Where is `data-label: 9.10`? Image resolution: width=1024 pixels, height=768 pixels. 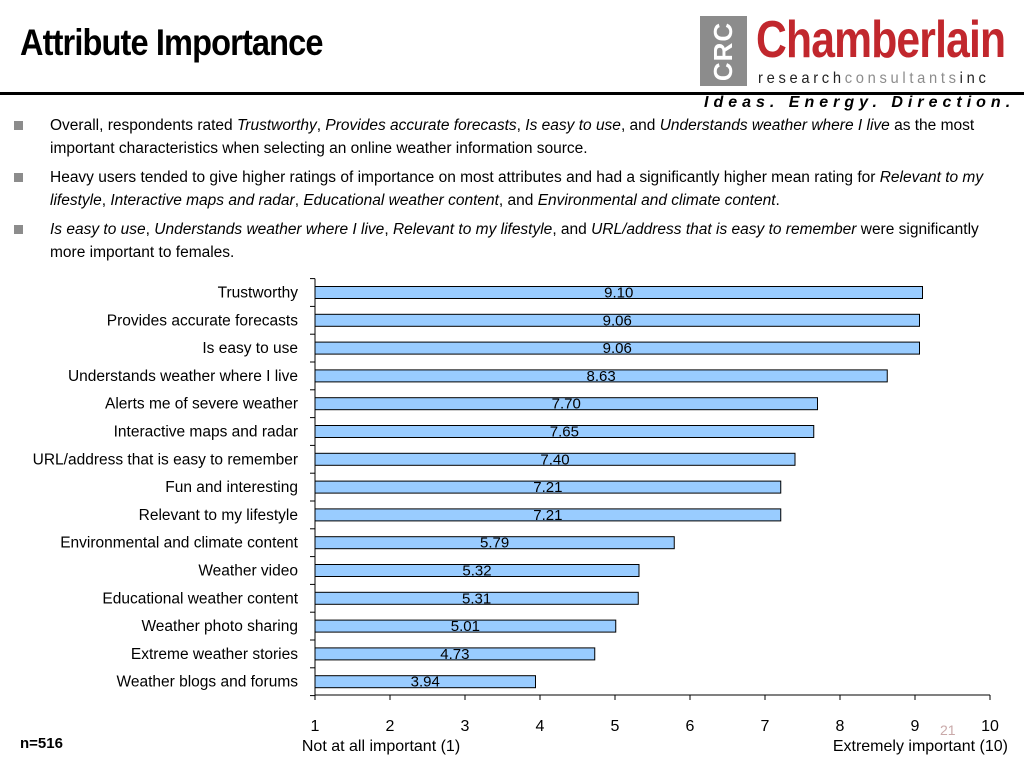
data-label: 9.10 is located at coordinates (618, 293).